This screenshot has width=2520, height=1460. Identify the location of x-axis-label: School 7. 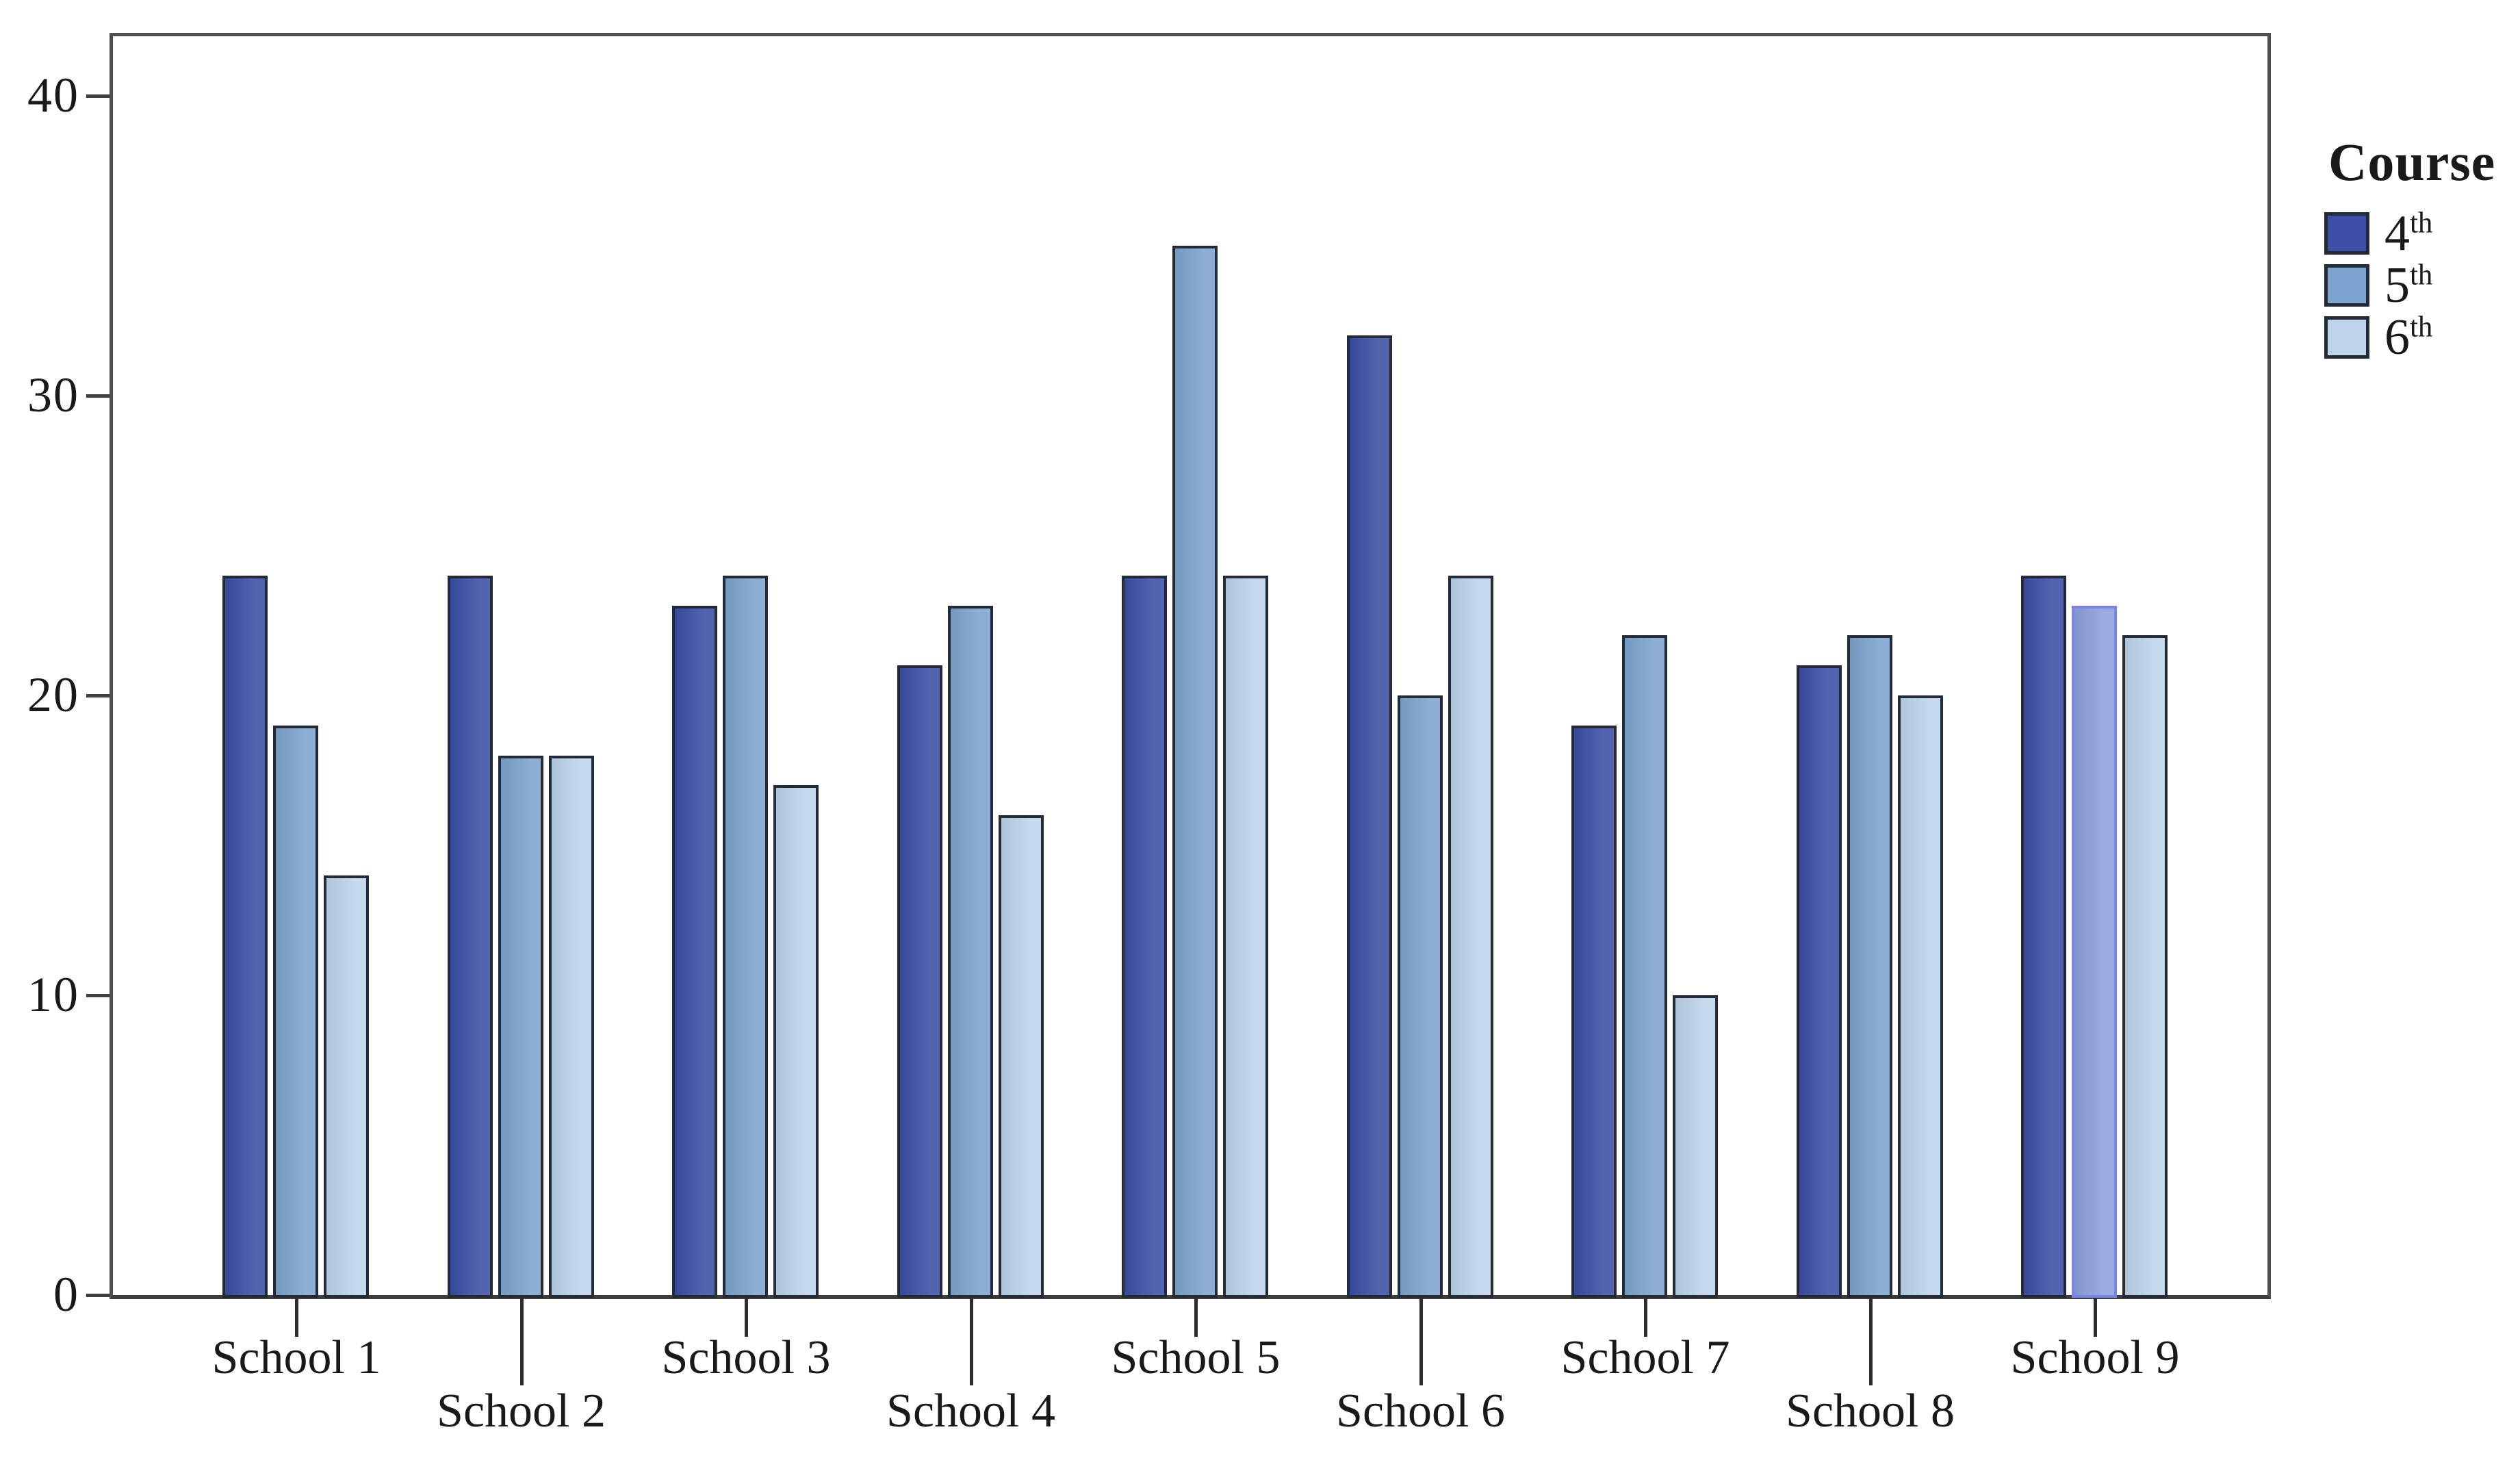
(1645, 1357).